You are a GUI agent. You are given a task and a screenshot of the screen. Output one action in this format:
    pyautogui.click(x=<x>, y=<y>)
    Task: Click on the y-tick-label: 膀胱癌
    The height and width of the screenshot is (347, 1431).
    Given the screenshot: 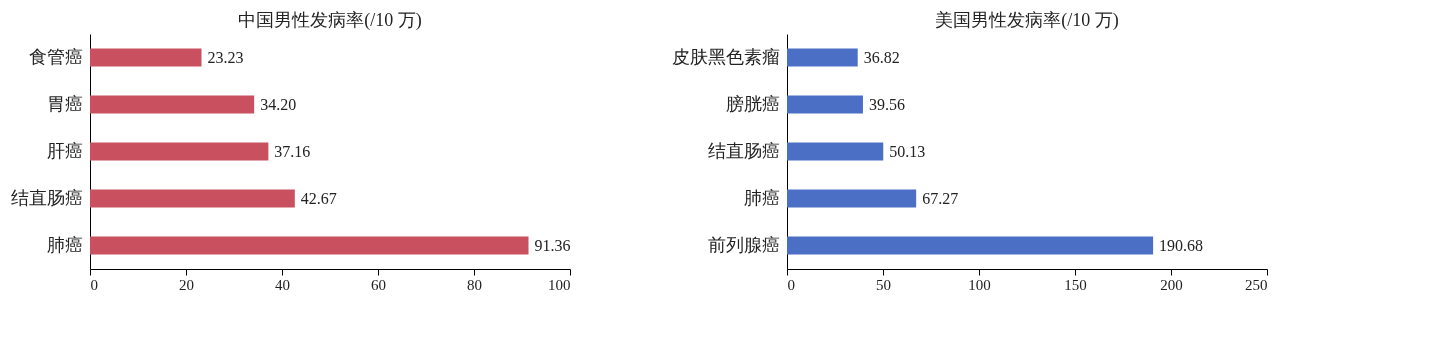 What is the action you would take?
    pyautogui.click(x=752, y=103)
    